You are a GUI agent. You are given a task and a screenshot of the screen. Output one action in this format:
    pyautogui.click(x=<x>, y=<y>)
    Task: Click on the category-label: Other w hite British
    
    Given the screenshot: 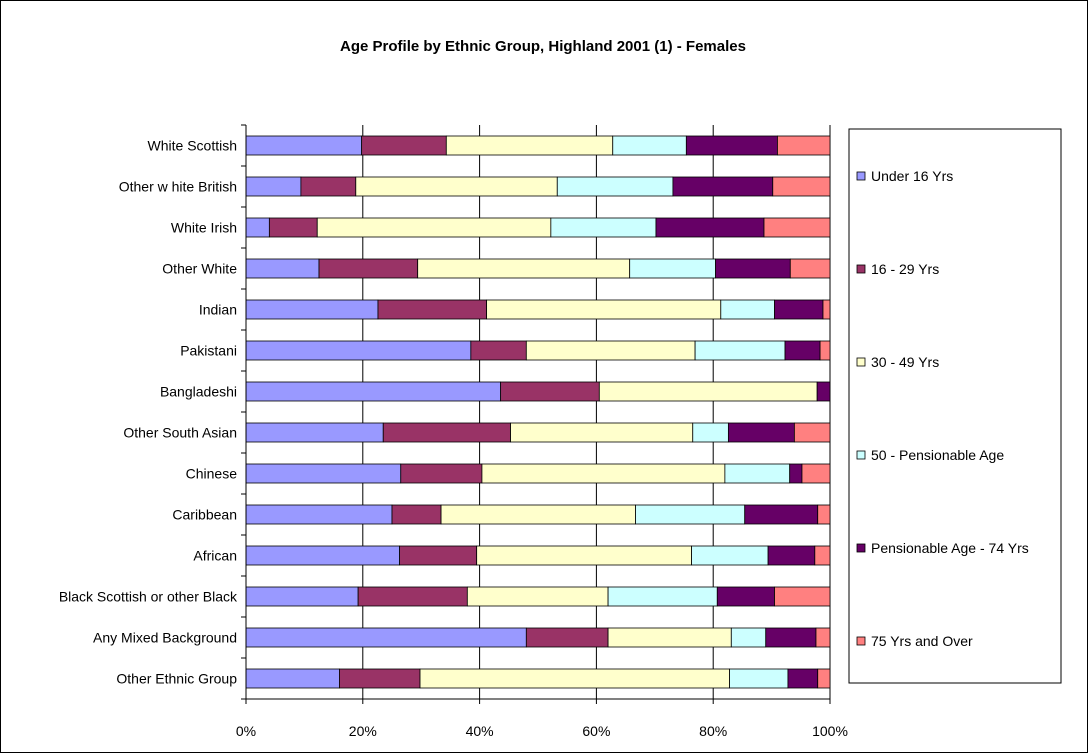 What is the action you would take?
    pyautogui.click(x=178, y=187)
    